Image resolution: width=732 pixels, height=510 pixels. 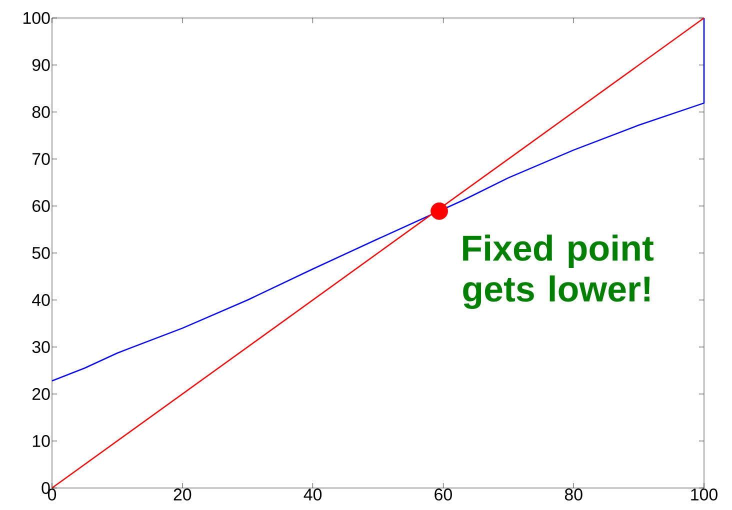 I want to click on y-tick-label: 20, so click(x=41, y=394).